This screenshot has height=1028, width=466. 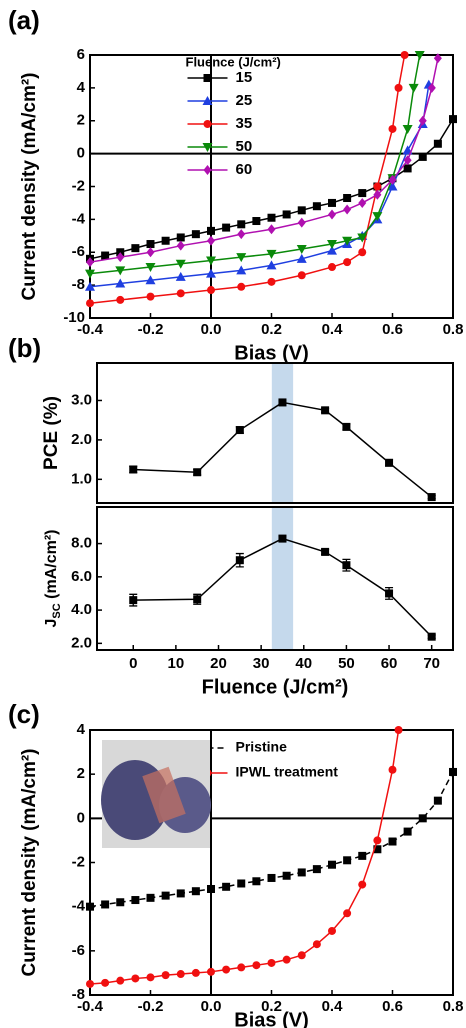 I want to click on y-tick-label: 2.0, so click(x=81, y=642).